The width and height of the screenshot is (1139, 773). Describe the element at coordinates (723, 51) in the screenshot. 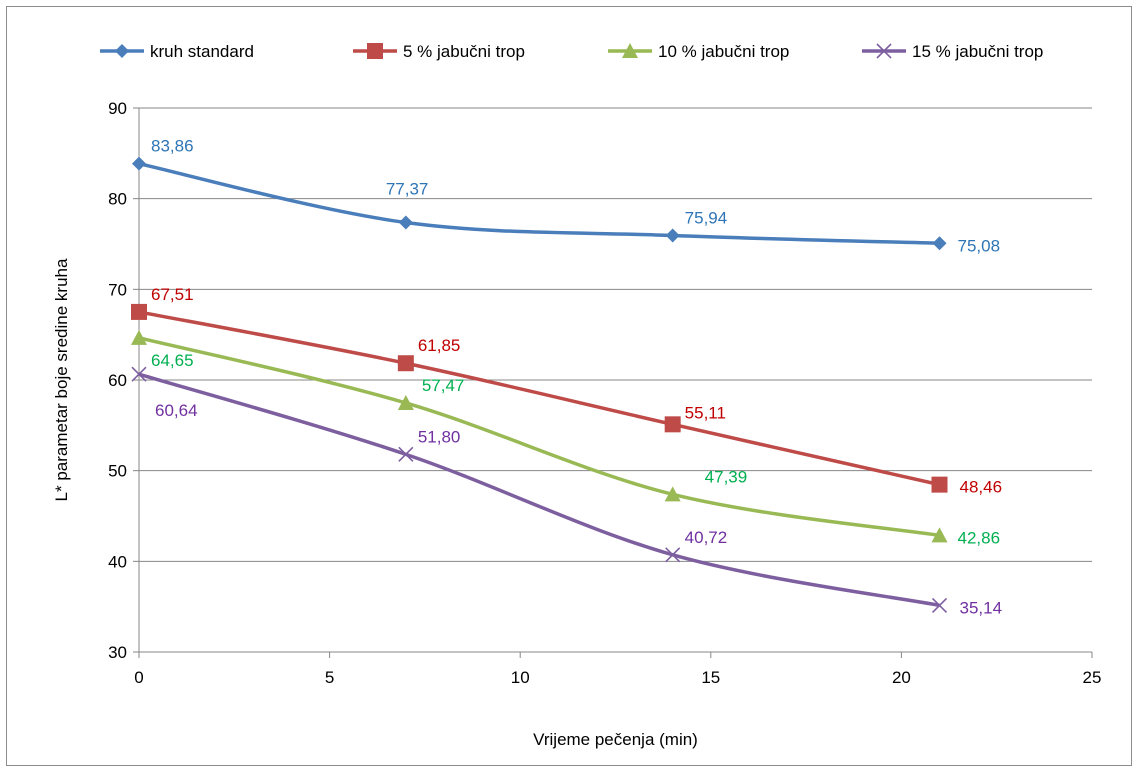

I see `legend-label-3: 10 % jabučni trop` at that location.